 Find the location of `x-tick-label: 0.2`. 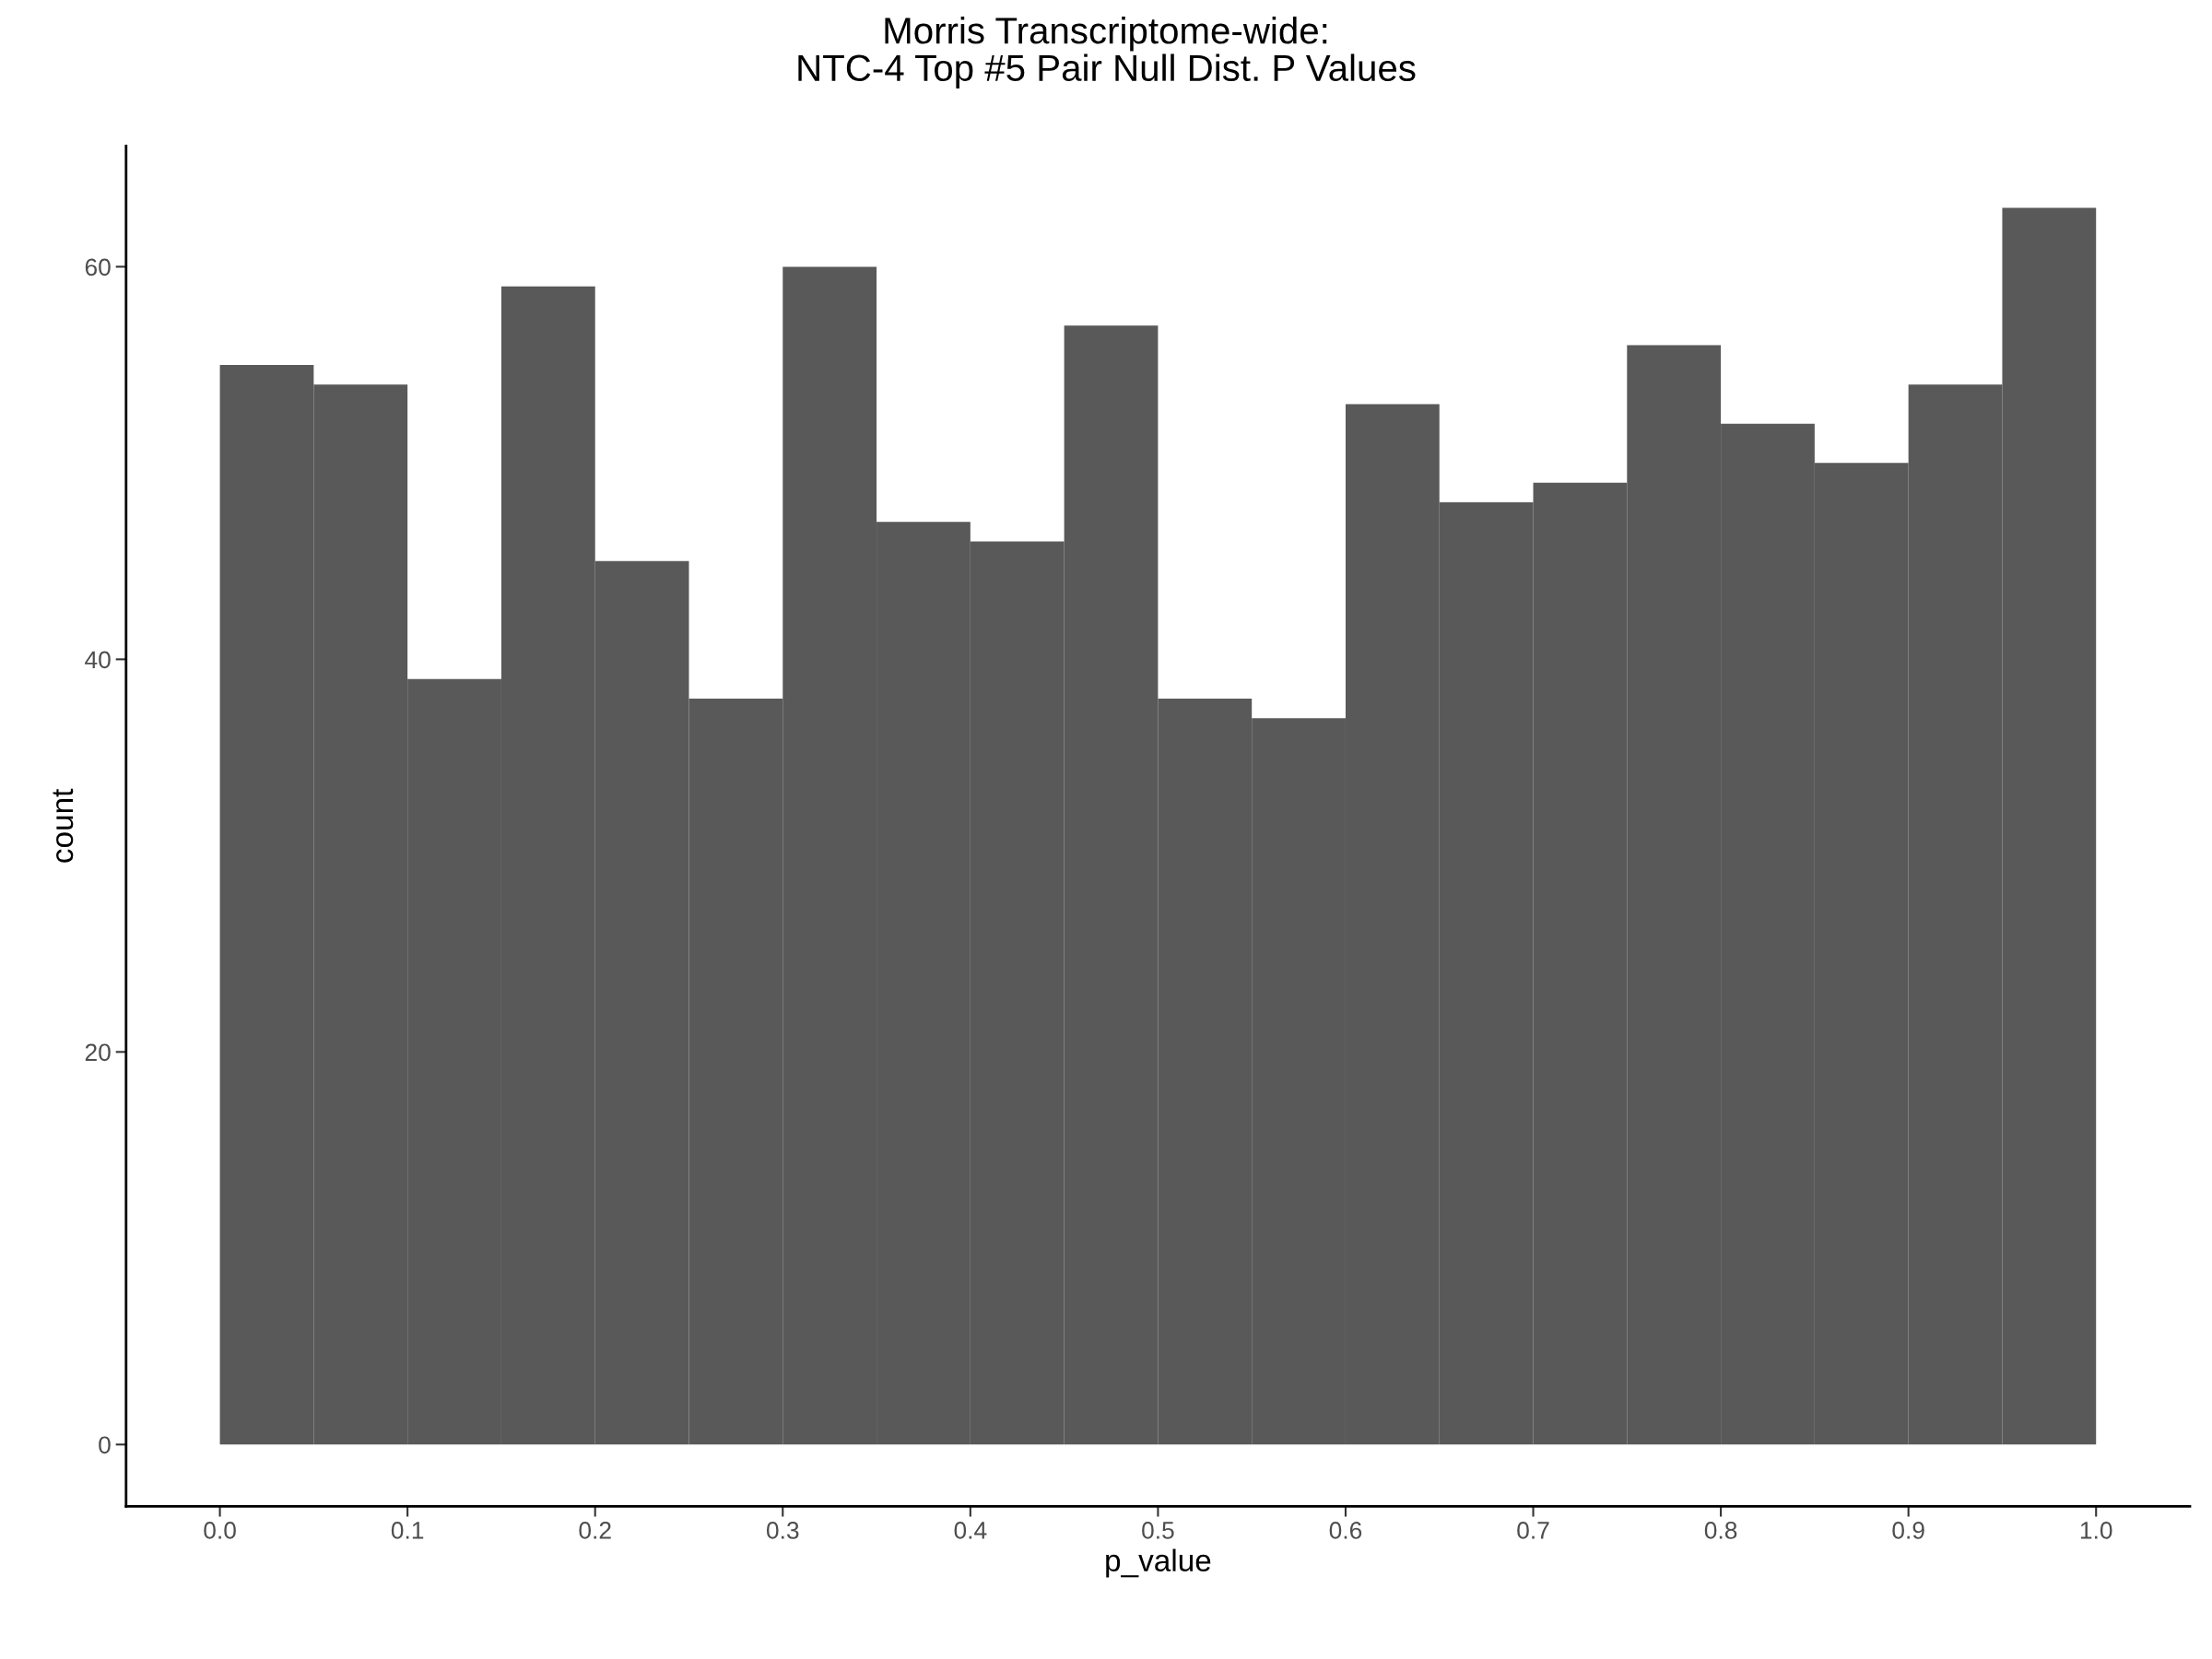

x-tick-label: 0.2 is located at coordinates (595, 1530).